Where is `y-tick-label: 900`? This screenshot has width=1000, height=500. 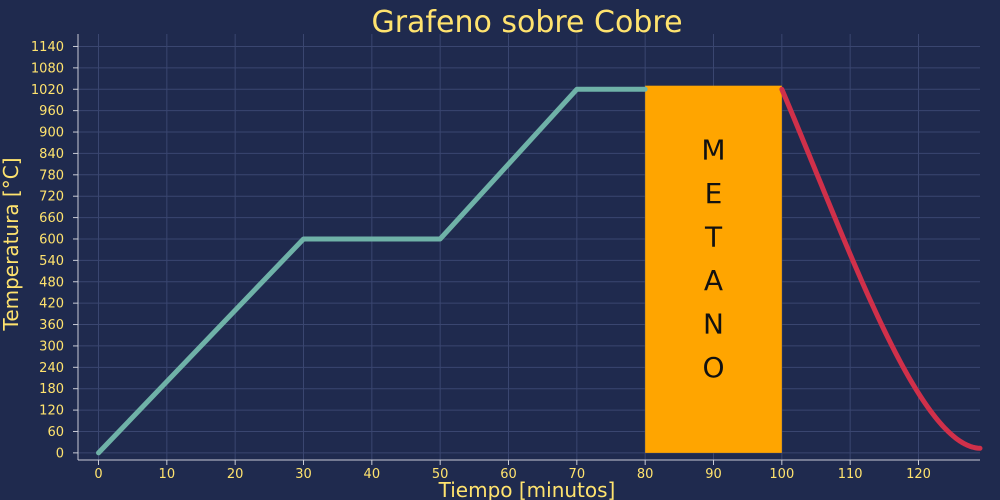
y-tick-label: 900 is located at coordinates (51, 133).